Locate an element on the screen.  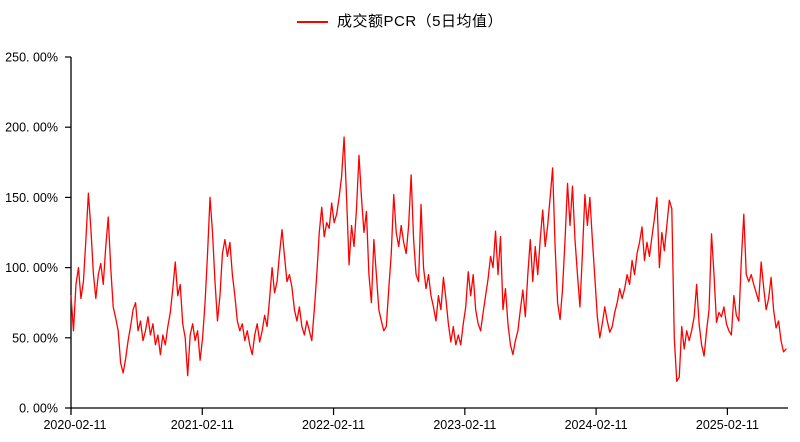
x-axis-tick-label: 2022-02-11 is located at coordinates (333, 425).